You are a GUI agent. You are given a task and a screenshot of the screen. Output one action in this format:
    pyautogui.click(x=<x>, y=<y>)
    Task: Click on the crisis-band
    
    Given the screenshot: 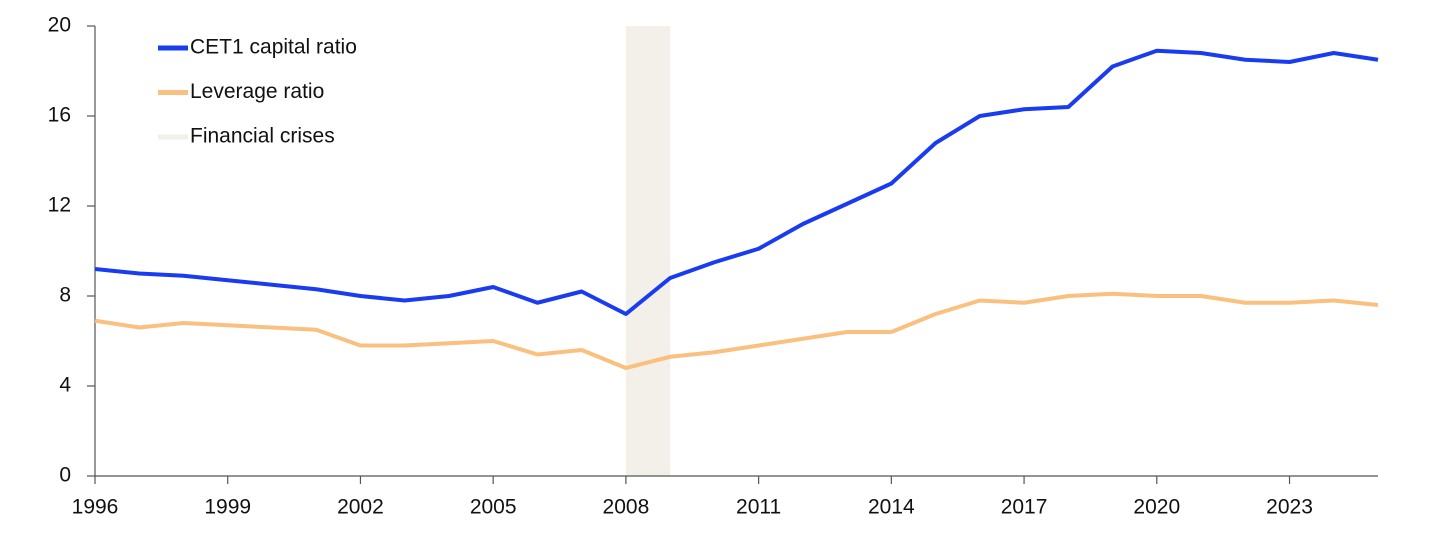 What is the action you would take?
    pyautogui.click(x=648, y=251)
    